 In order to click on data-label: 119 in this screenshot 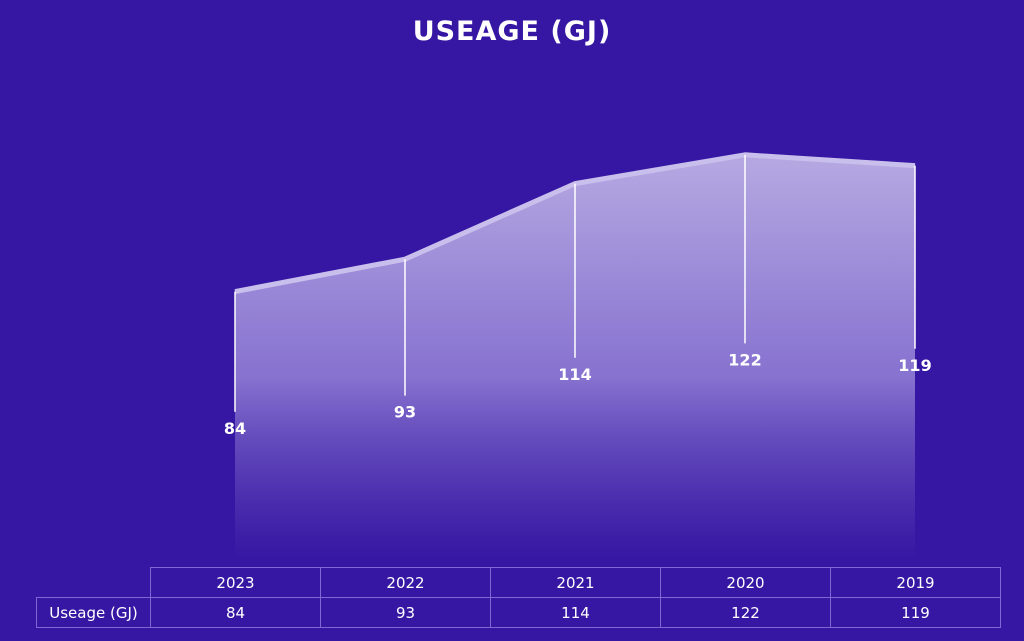, I will do `click(914, 365)`.